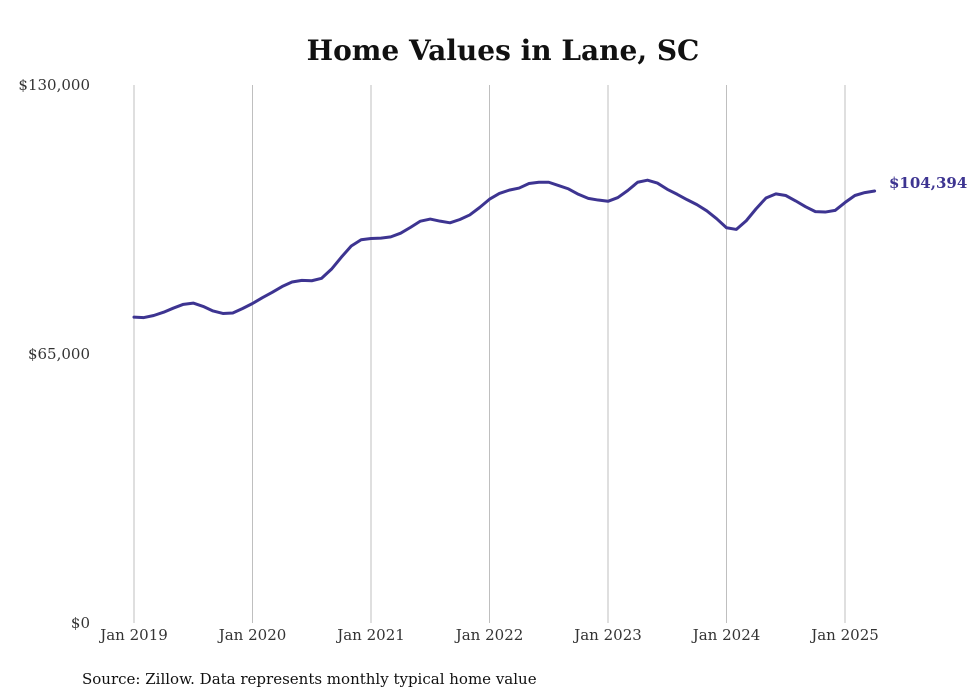 Image resolution: width=980 pixels, height=699 pixels. I want to click on x-tick-label: Jan 2025, so click(844, 635).